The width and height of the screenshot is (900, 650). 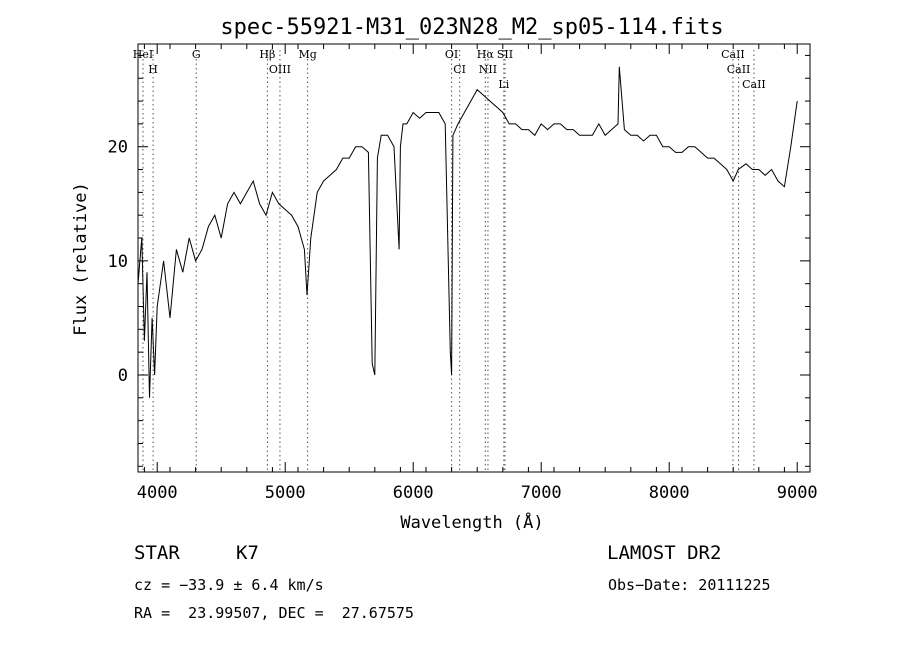 What do you see at coordinates (81, 259) in the screenshot?
I see `y-axis-label: Flux (relative)` at bounding box center [81, 259].